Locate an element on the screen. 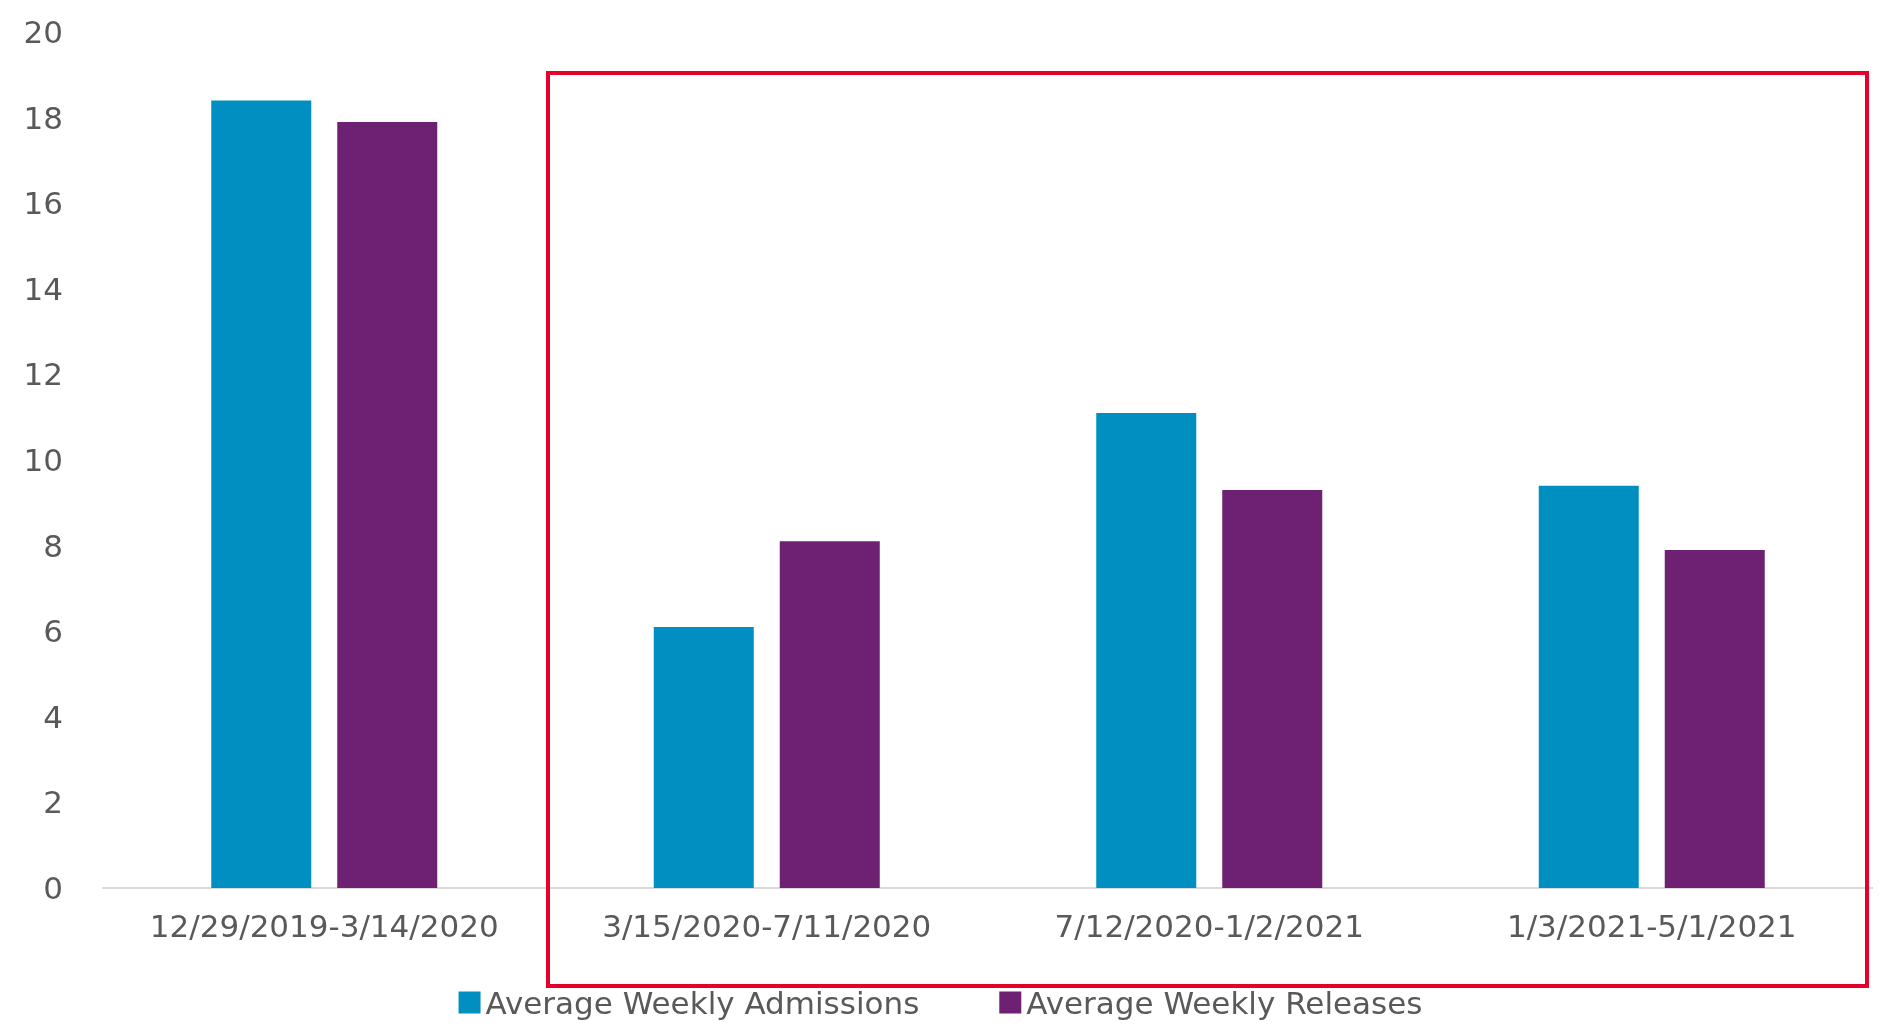 The height and width of the screenshot is (1031, 1881). y-tick-label: 6 is located at coordinates (53, 631).